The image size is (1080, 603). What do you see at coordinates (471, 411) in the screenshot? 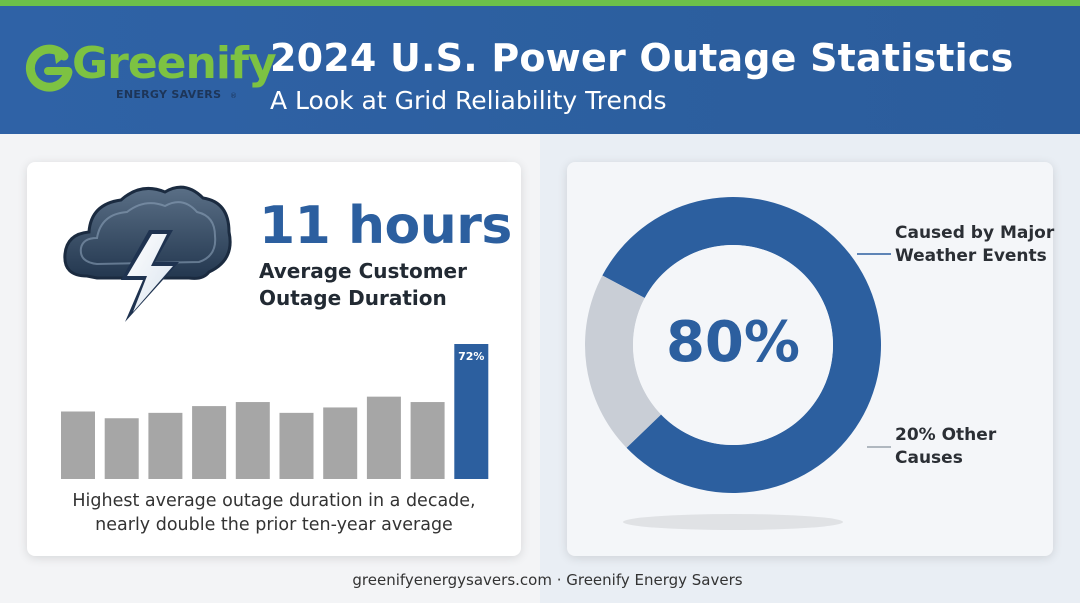
I see `bar-highlight` at bounding box center [471, 411].